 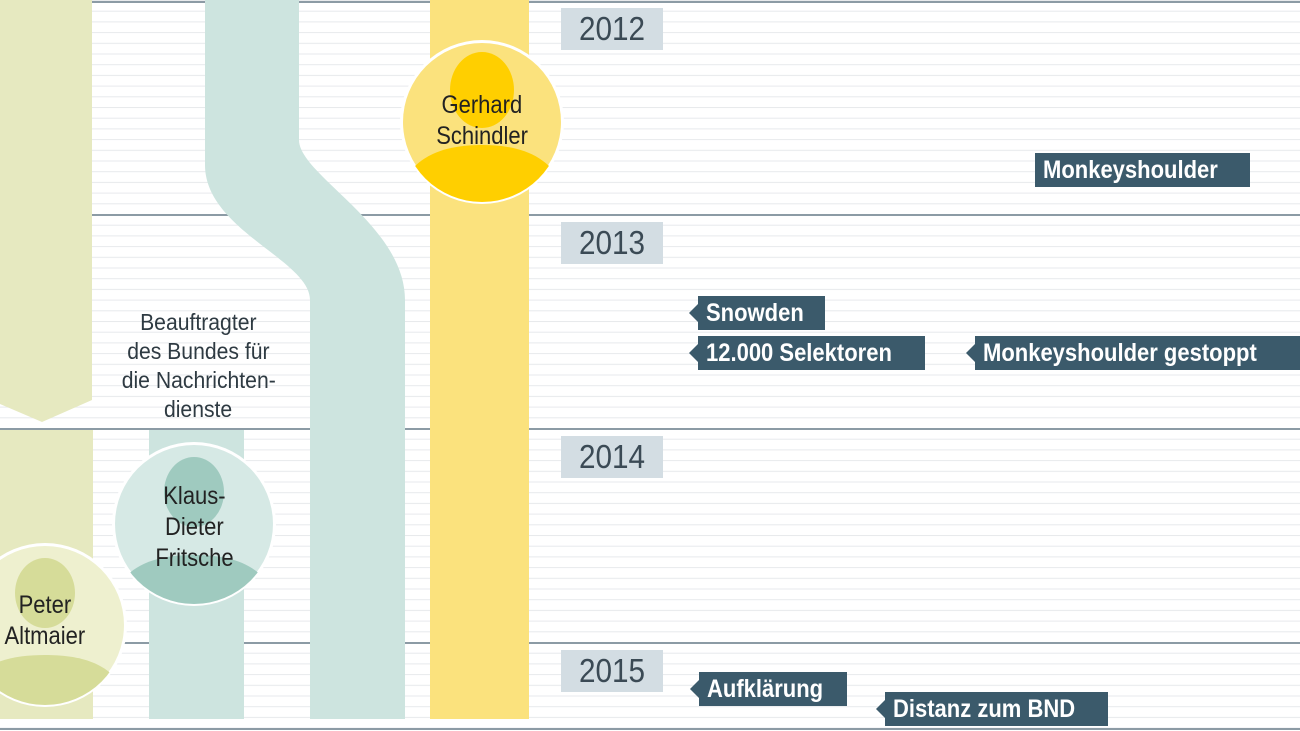 I want to click on caption-line-1: Beauftragter, so click(x=198, y=322).